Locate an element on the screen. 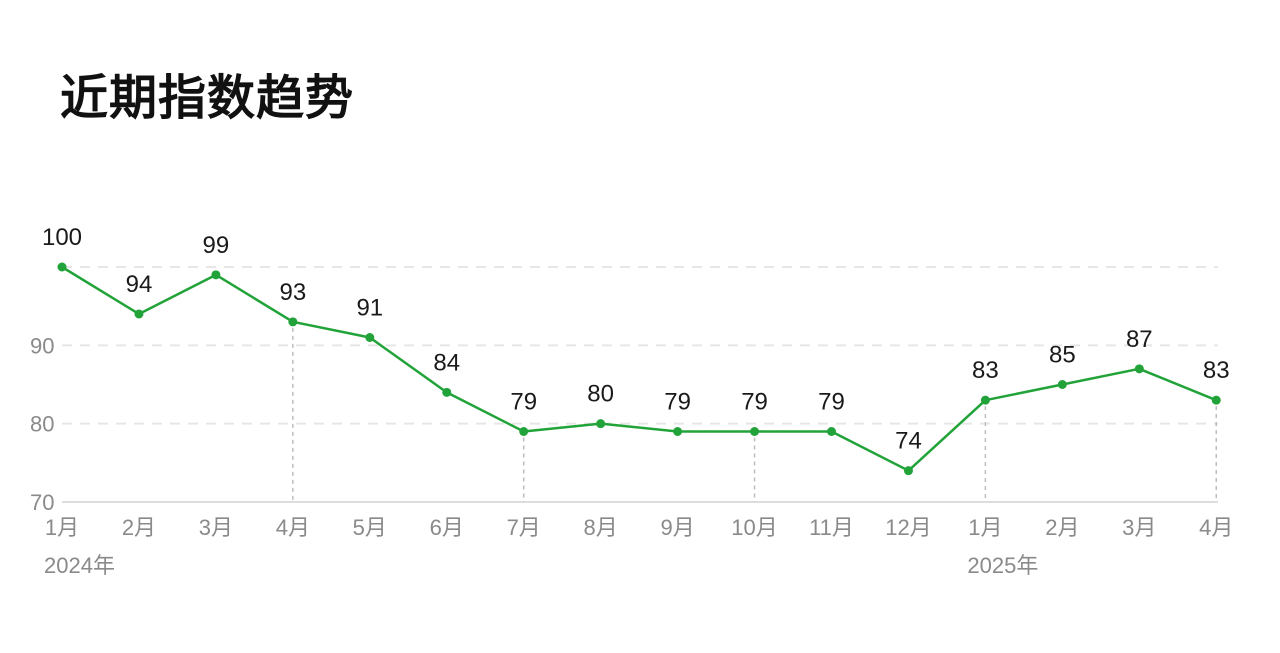  y-tick-label: 90 is located at coordinates (42, 345).